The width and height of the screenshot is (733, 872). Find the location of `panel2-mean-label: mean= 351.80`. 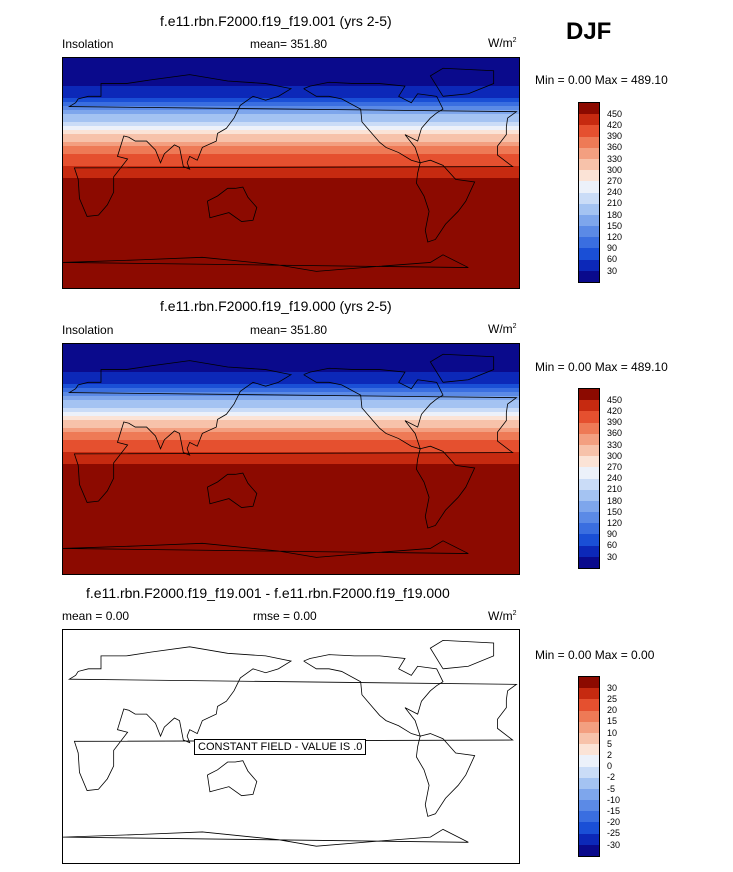

panel2-mean-label: mean= 351.80 is located at coordinates (289, 330).